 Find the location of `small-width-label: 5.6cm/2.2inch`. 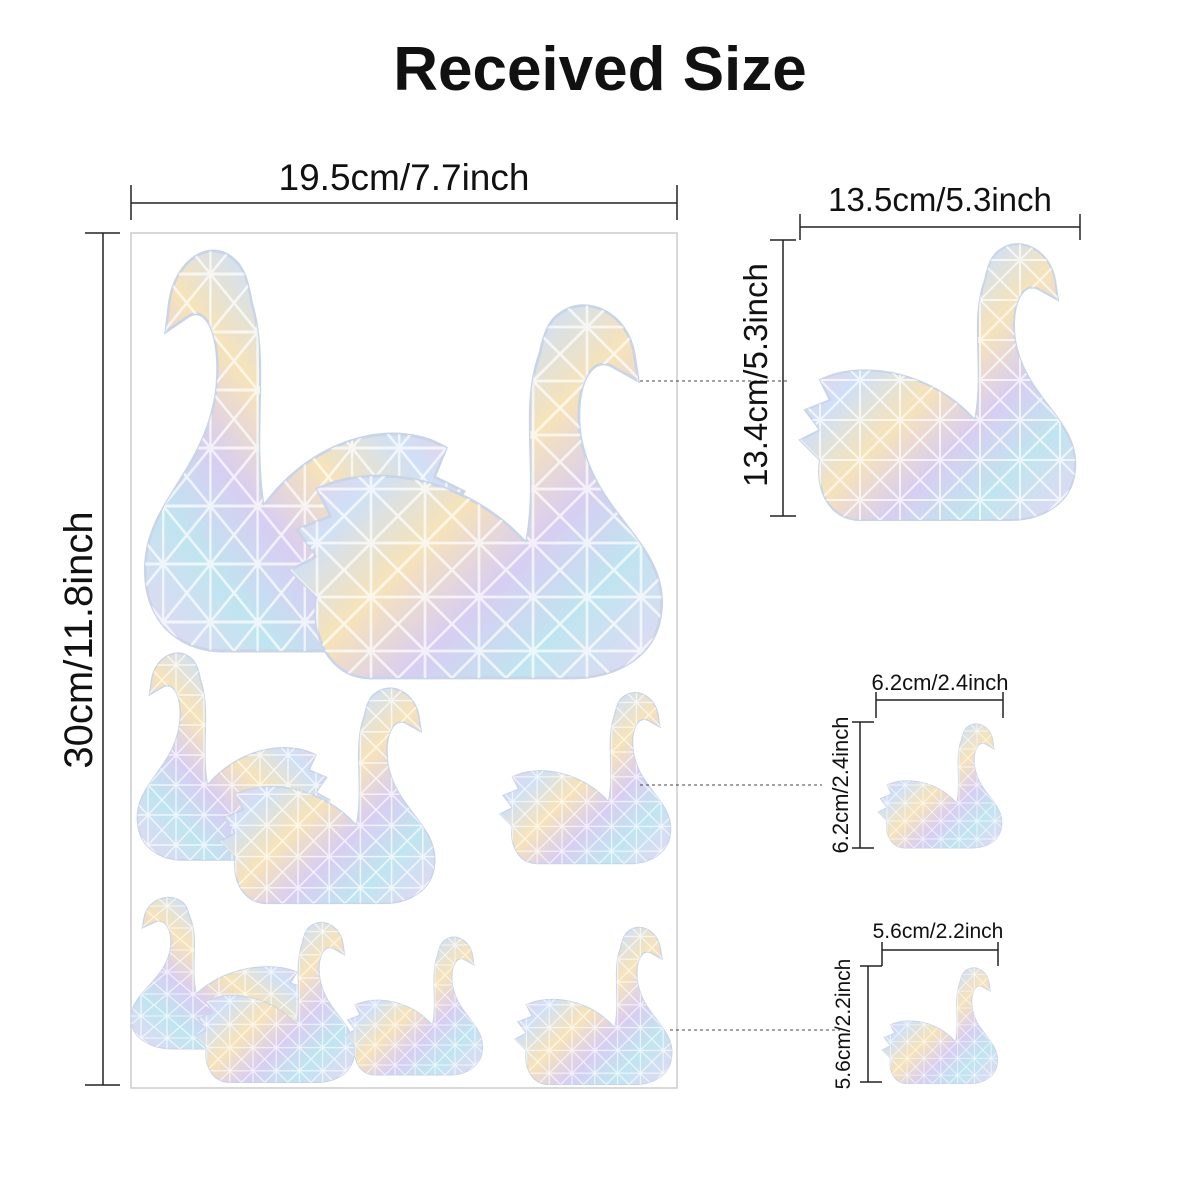

small-width-label: 5.6cm/2.2inch is located at coordinates (938, 931).